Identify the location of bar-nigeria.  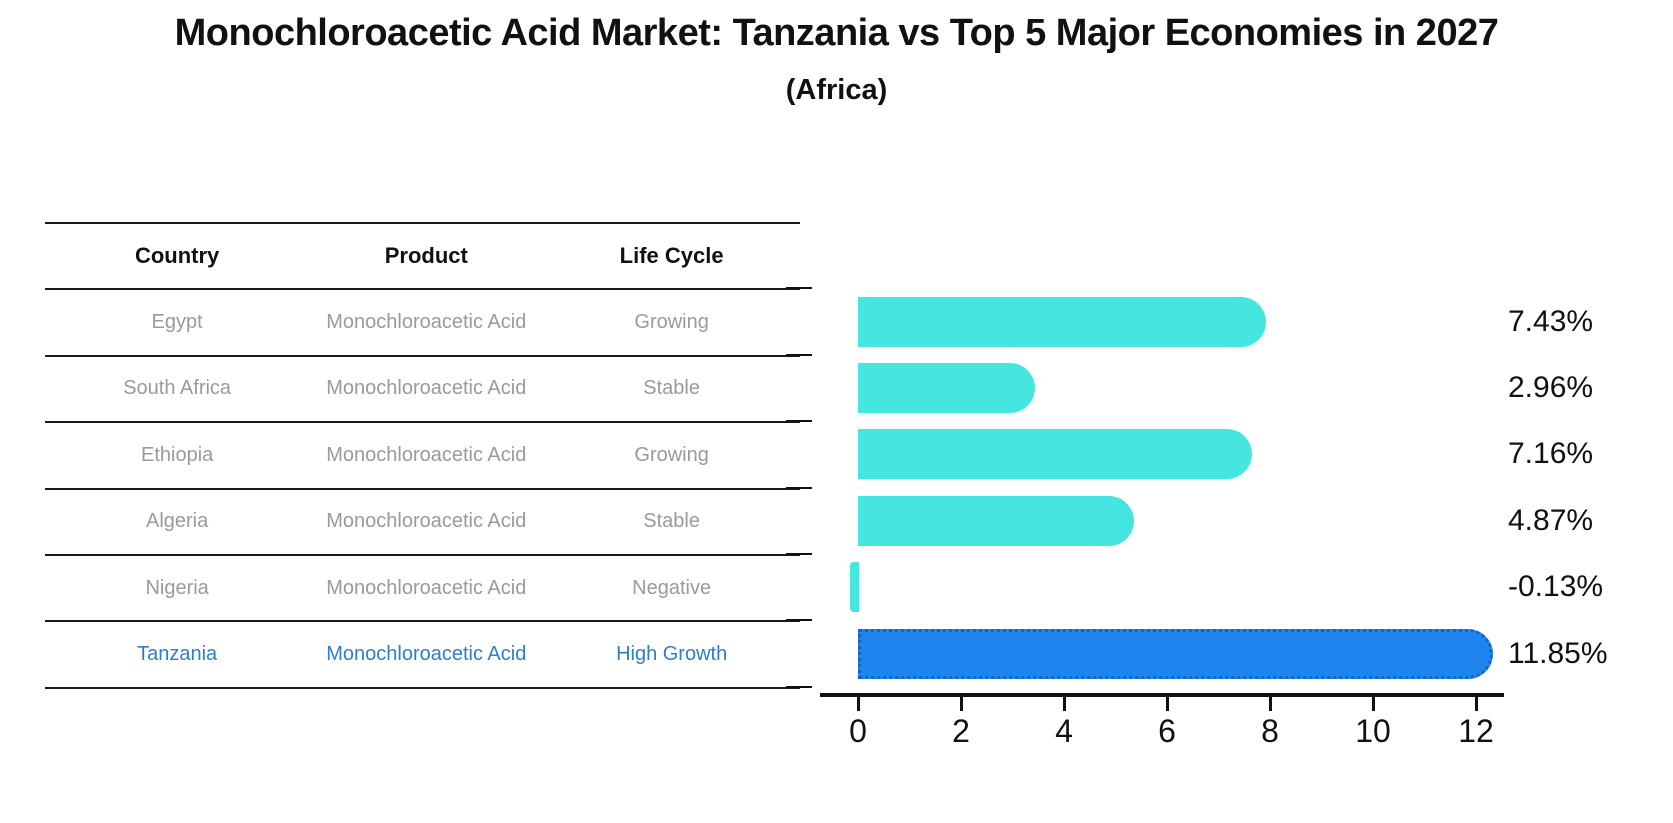
(854, 587).